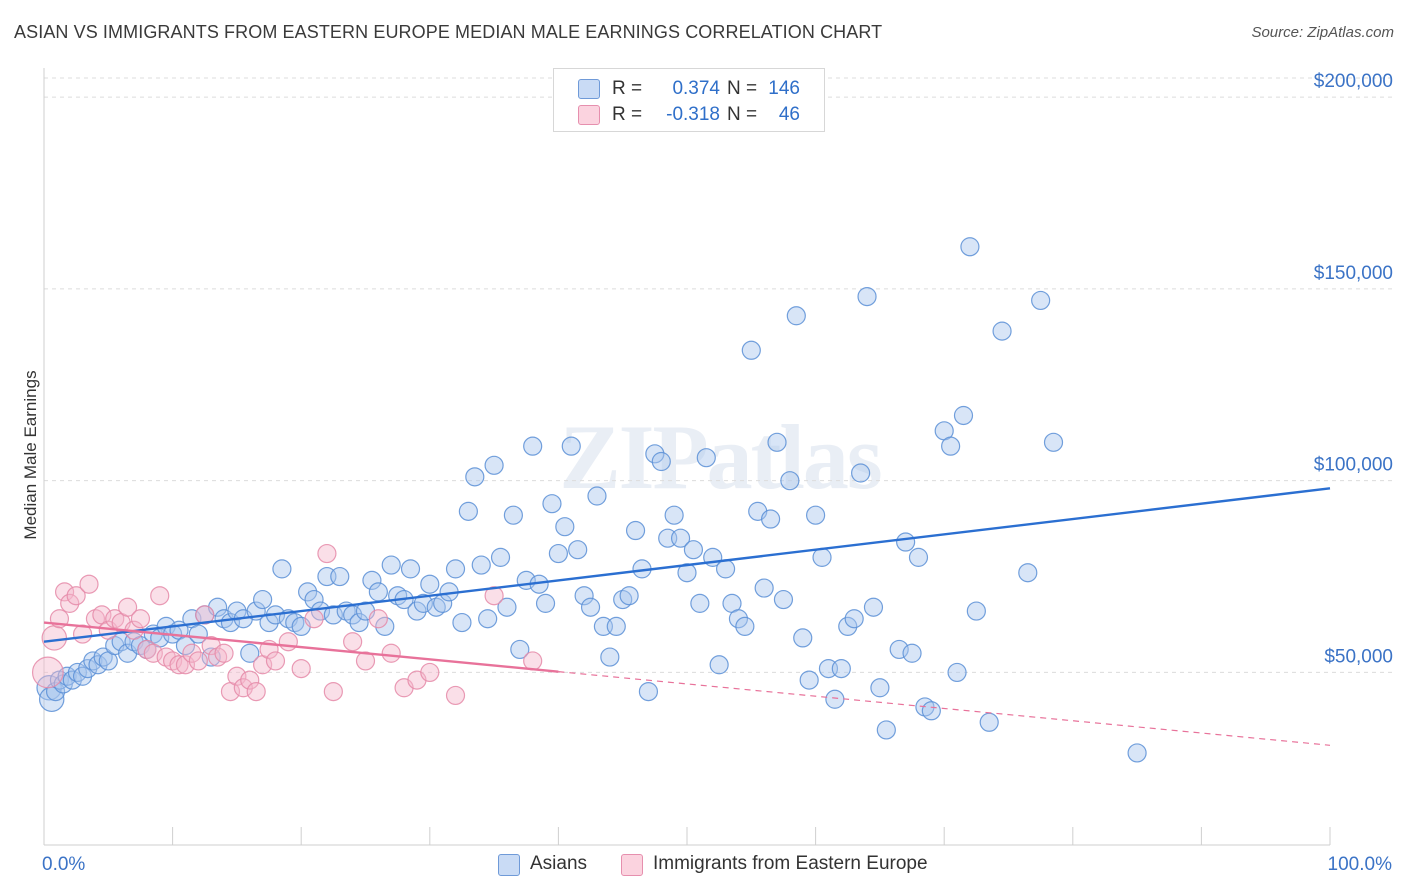 This screenshot has height=892, width=1406. Describe the element at coordinates (30, 454) in the screenshot. I see `y-axis-label: Median Male Earnings` at that location.